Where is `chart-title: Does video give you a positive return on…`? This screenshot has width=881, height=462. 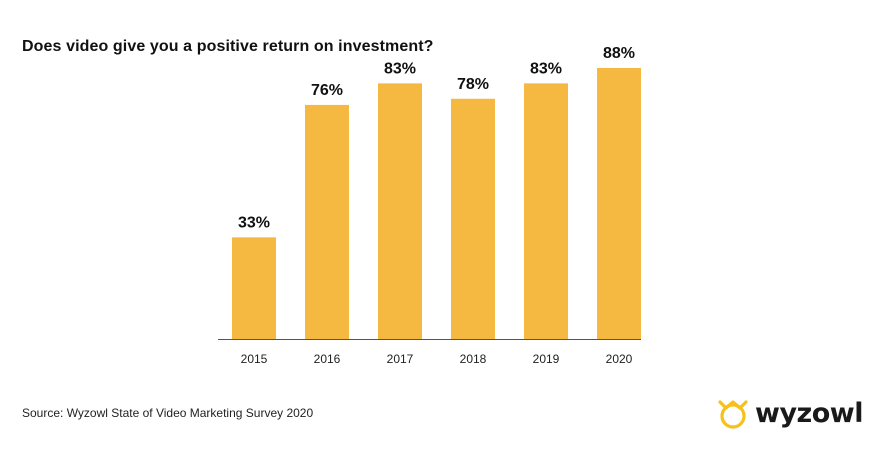 chart-title: Does video give you a positive return on… is located at coordinates (228, 46).